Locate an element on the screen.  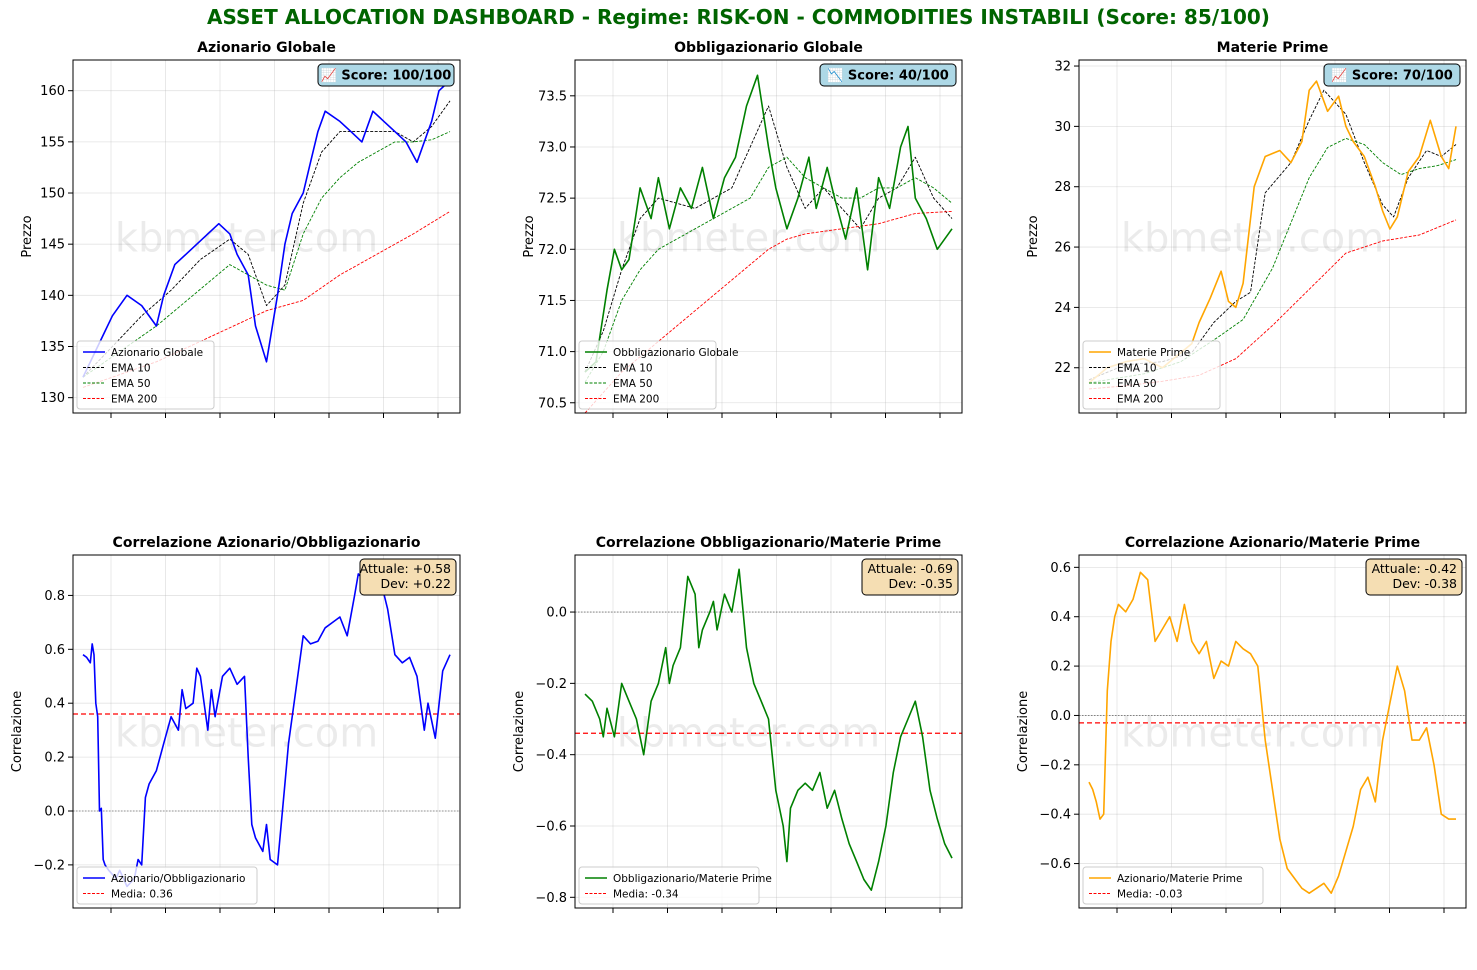
y-tick-label: 155 is located at coordinates (52, 142).